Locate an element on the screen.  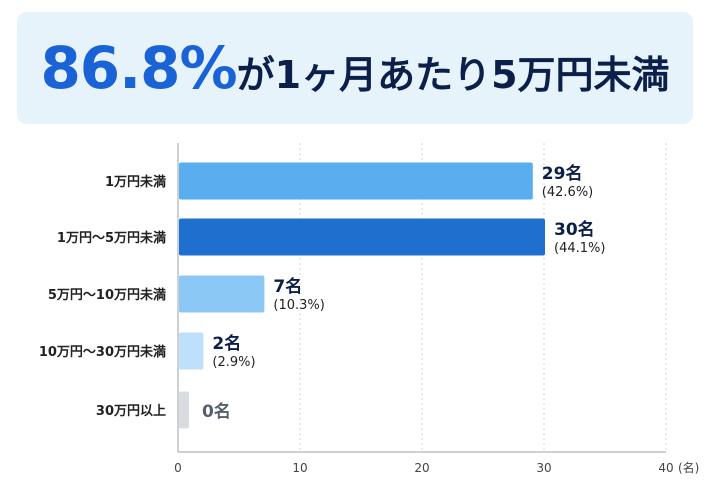
value-label: 0名 is located at coordinates (216, 411).